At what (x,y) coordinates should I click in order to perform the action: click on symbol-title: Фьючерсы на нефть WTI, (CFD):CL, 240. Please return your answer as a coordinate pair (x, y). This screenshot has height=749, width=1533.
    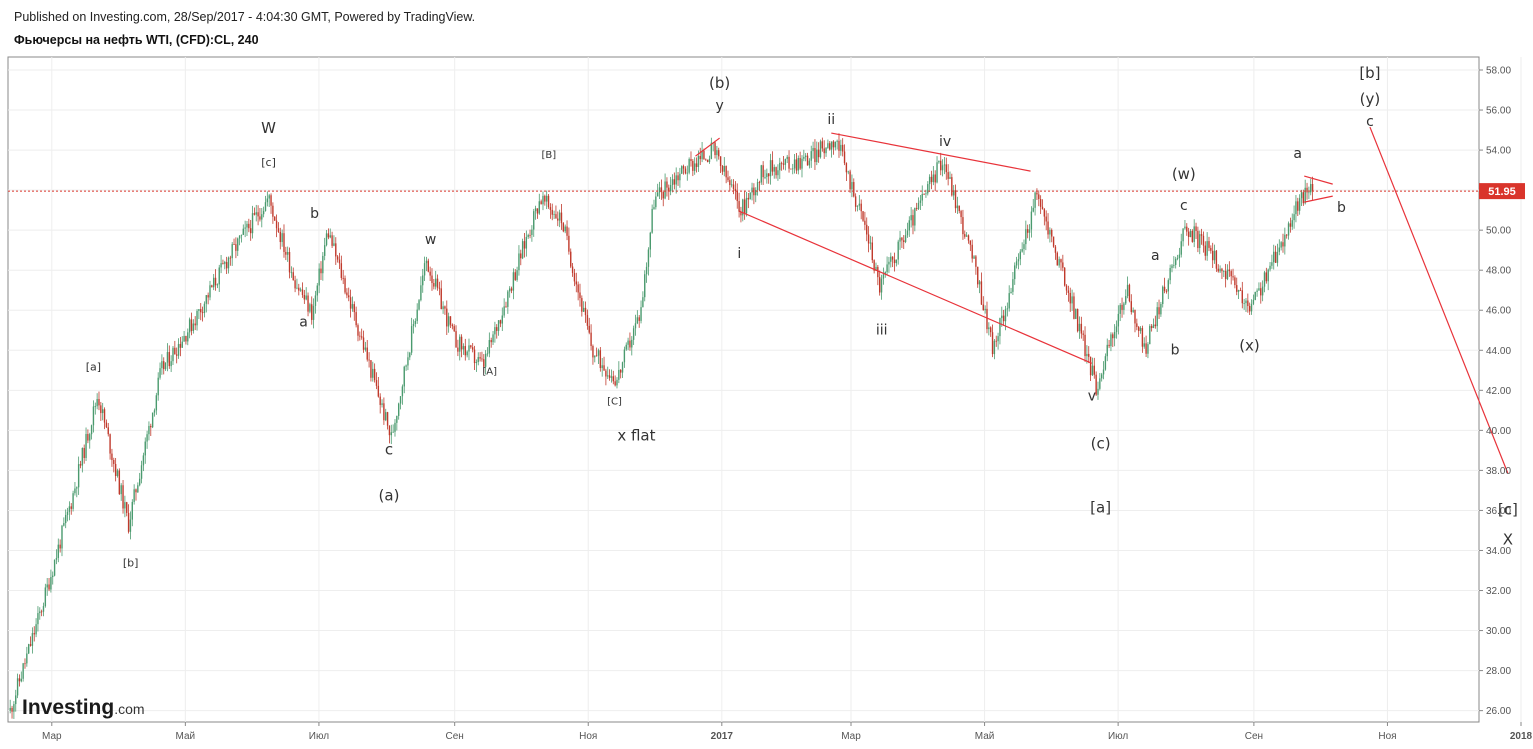
    Looking at the image, I should click on (136, 40).